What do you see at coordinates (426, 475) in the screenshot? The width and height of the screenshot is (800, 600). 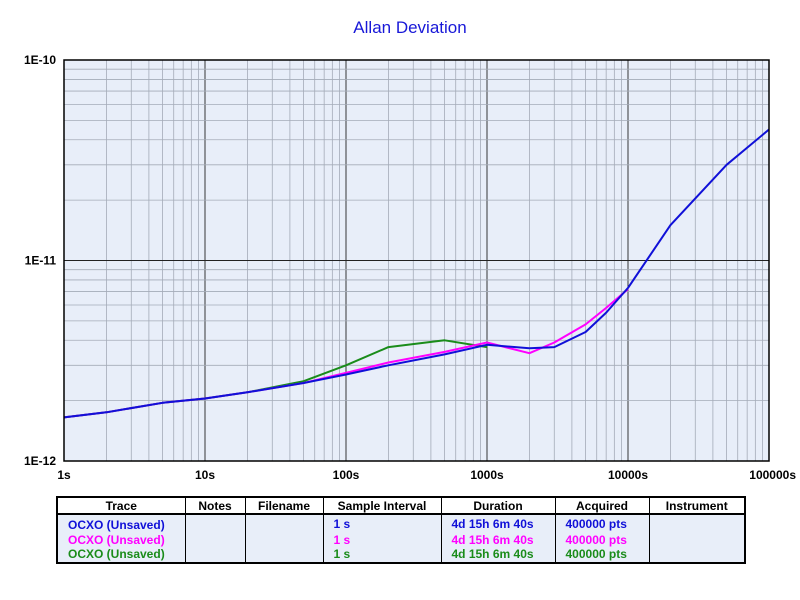 I see `x-tick-labels: 1s 10s 100s 1000s 10000s 100000s` at bounding box center [426, 475].